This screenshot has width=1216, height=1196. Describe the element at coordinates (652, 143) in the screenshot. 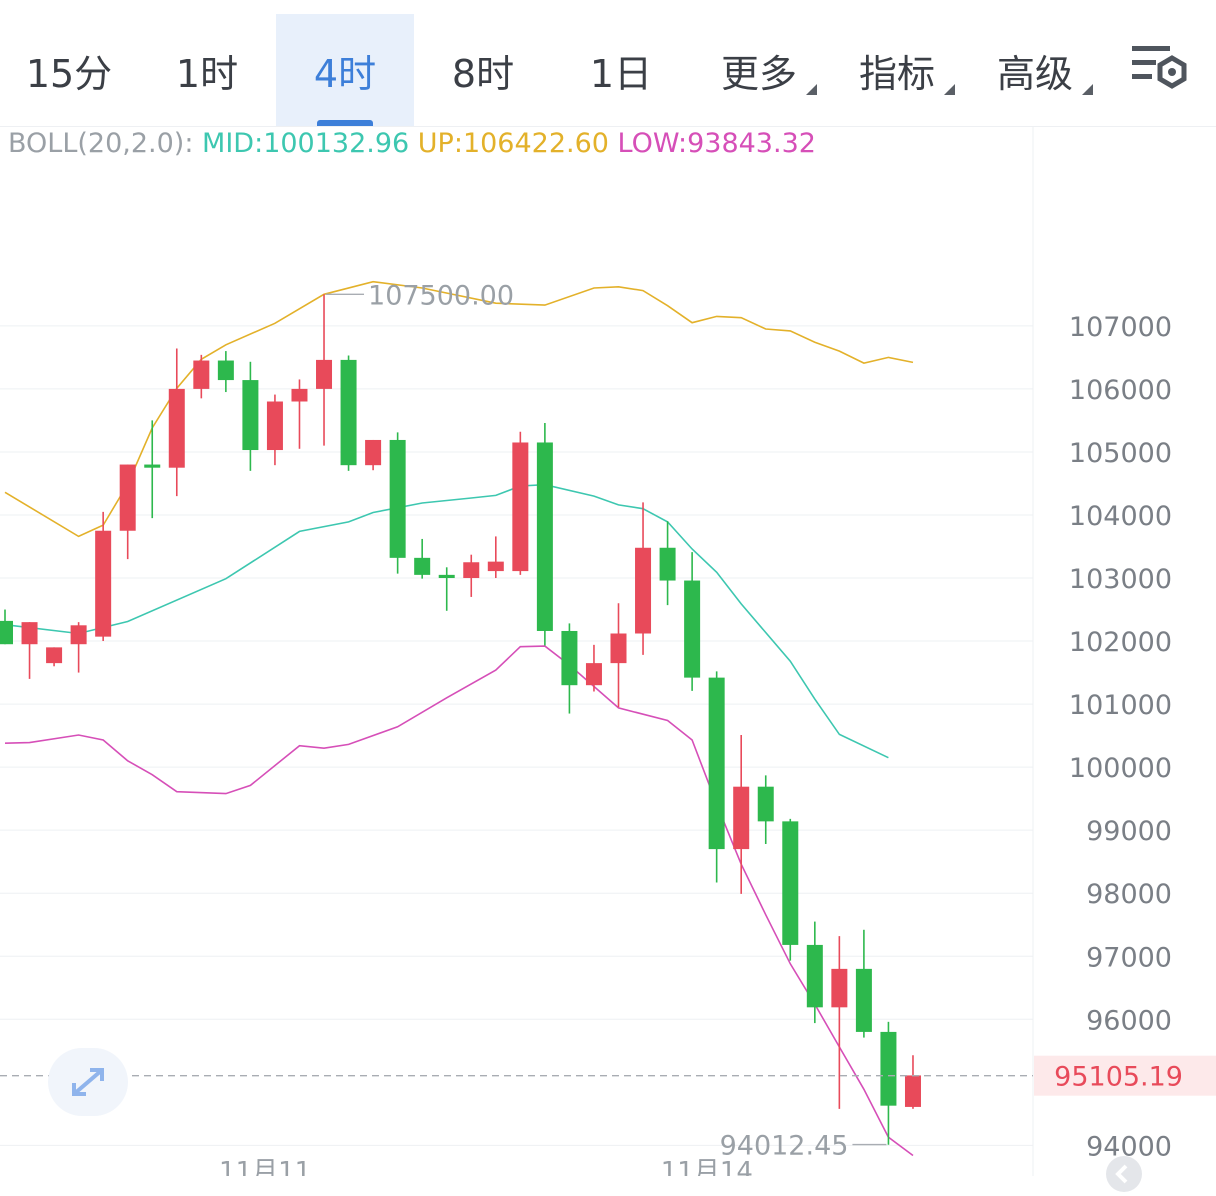

I see `boll-low-label: LOW:` at that location.